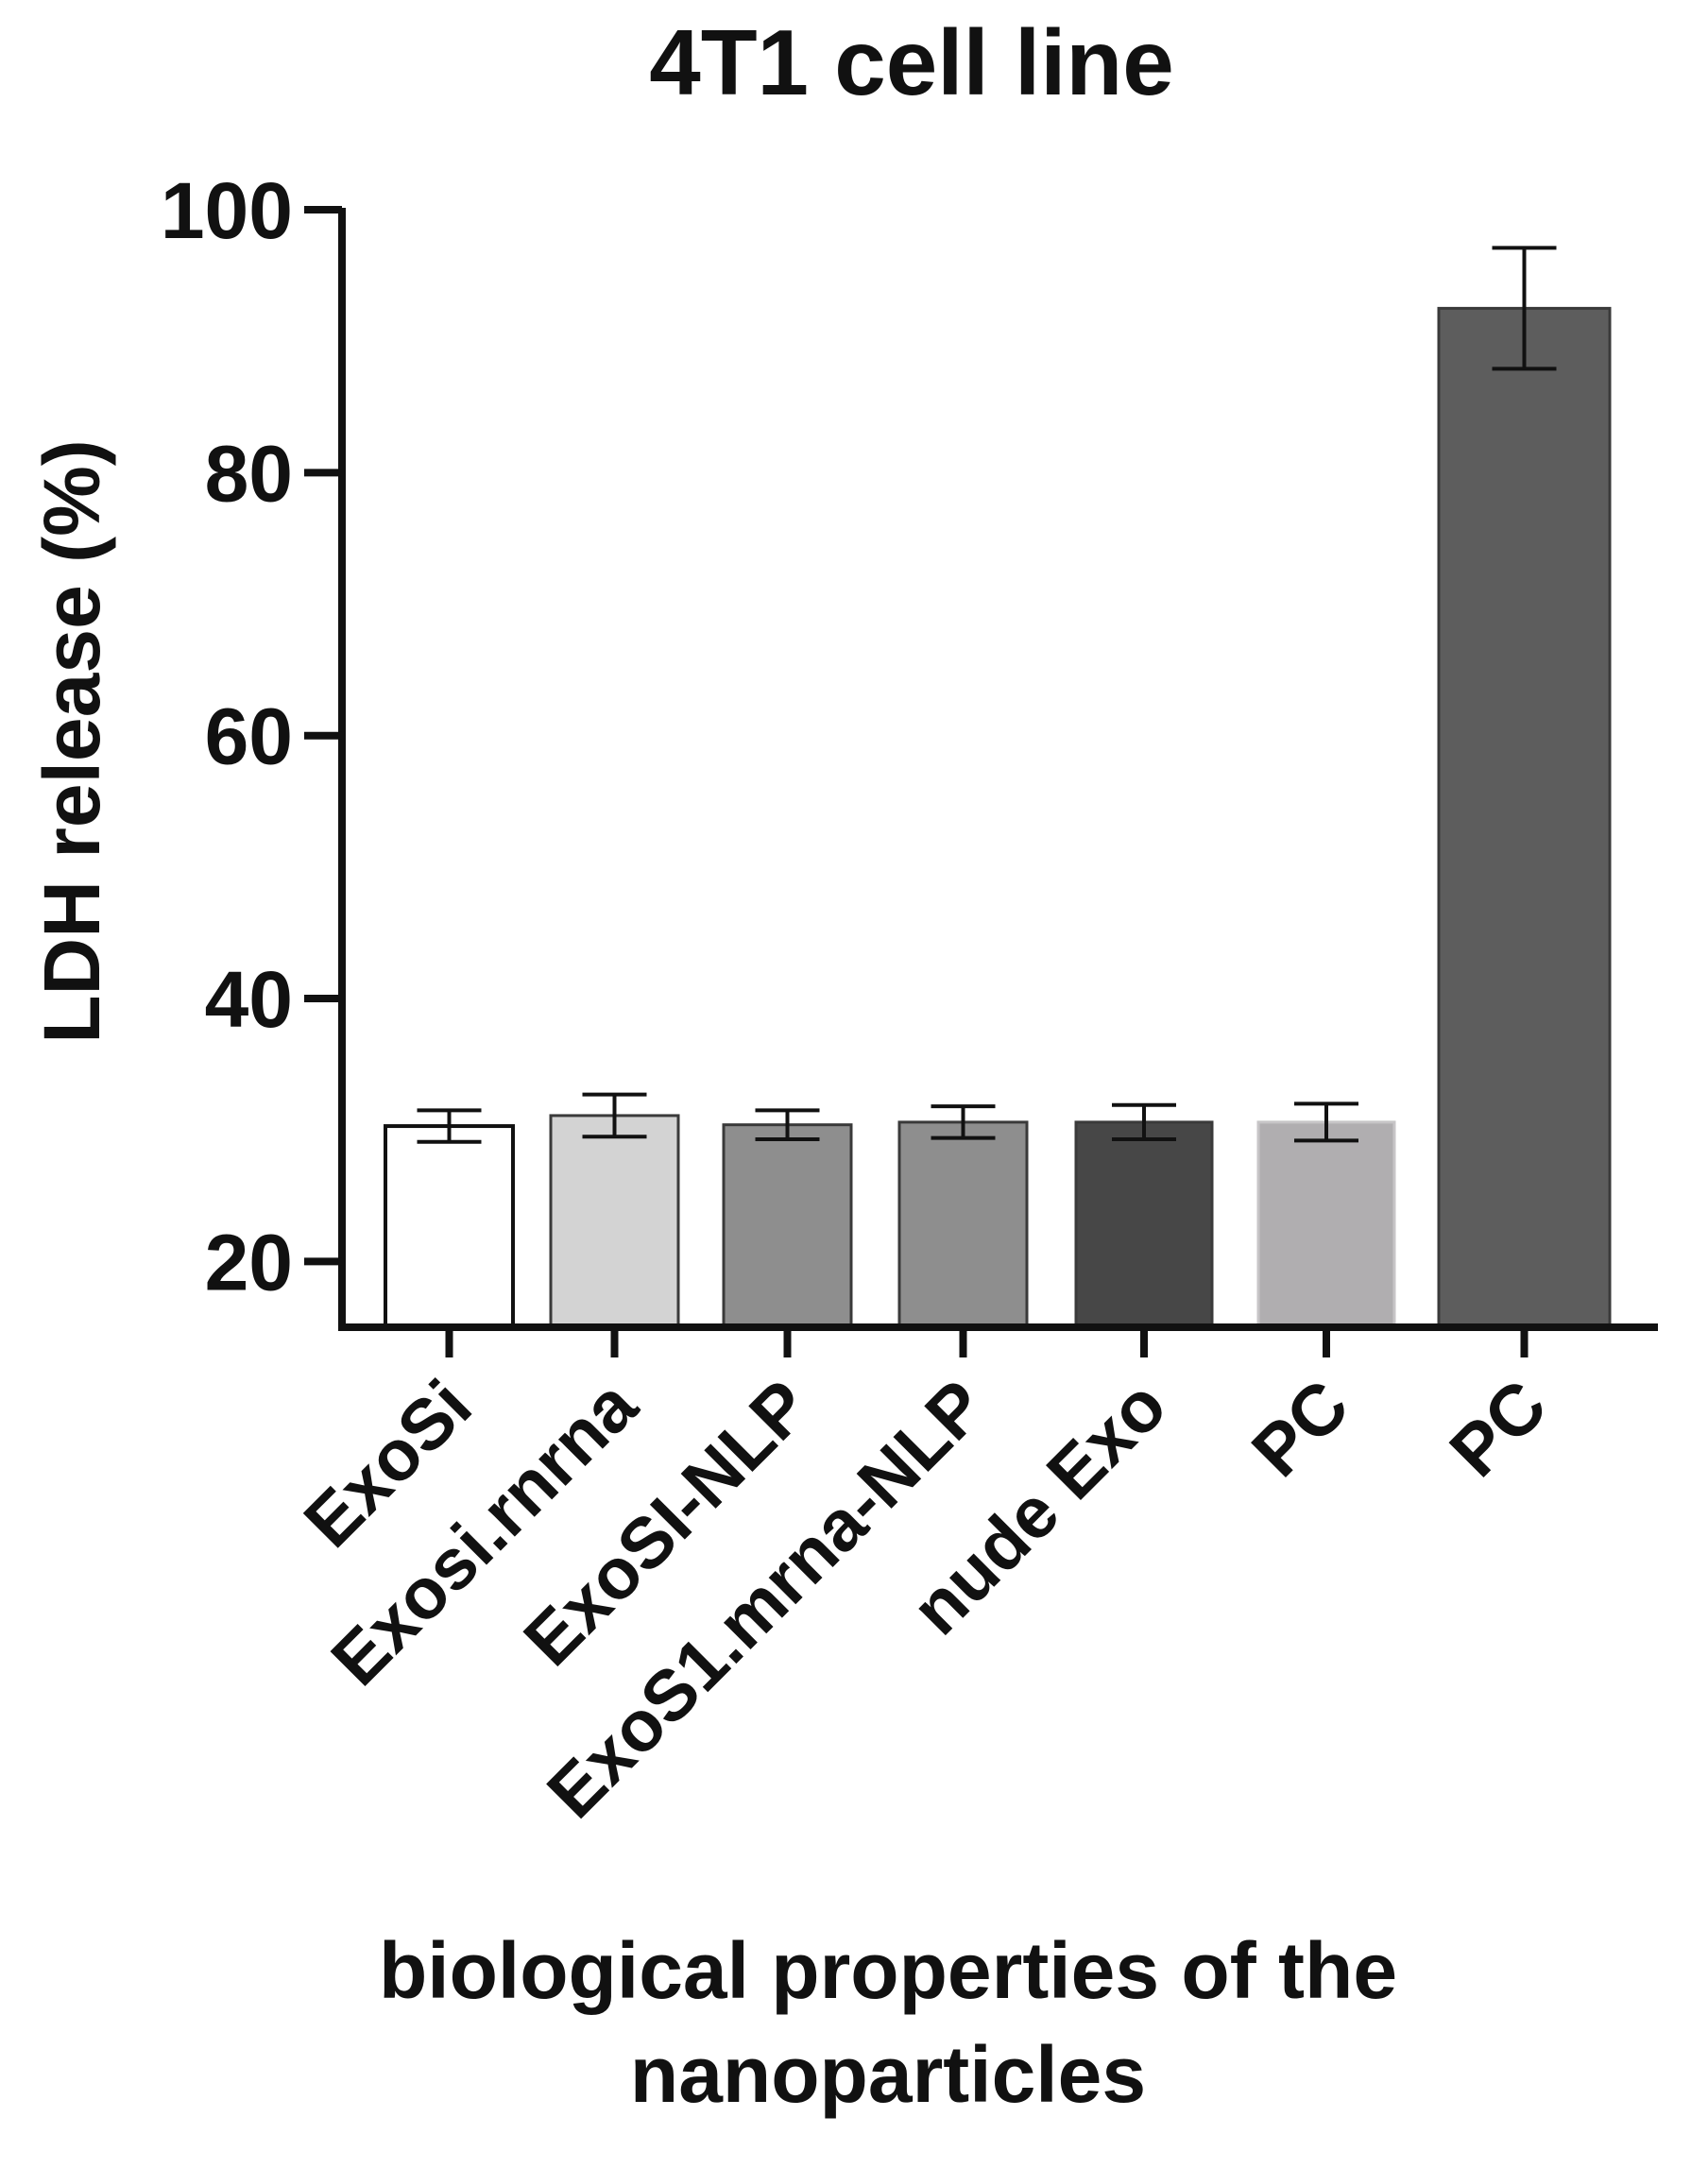 This screenshot has width=1708, height=2168. I want to click on x-tick-label-6: PC, so click(1300, 1429).